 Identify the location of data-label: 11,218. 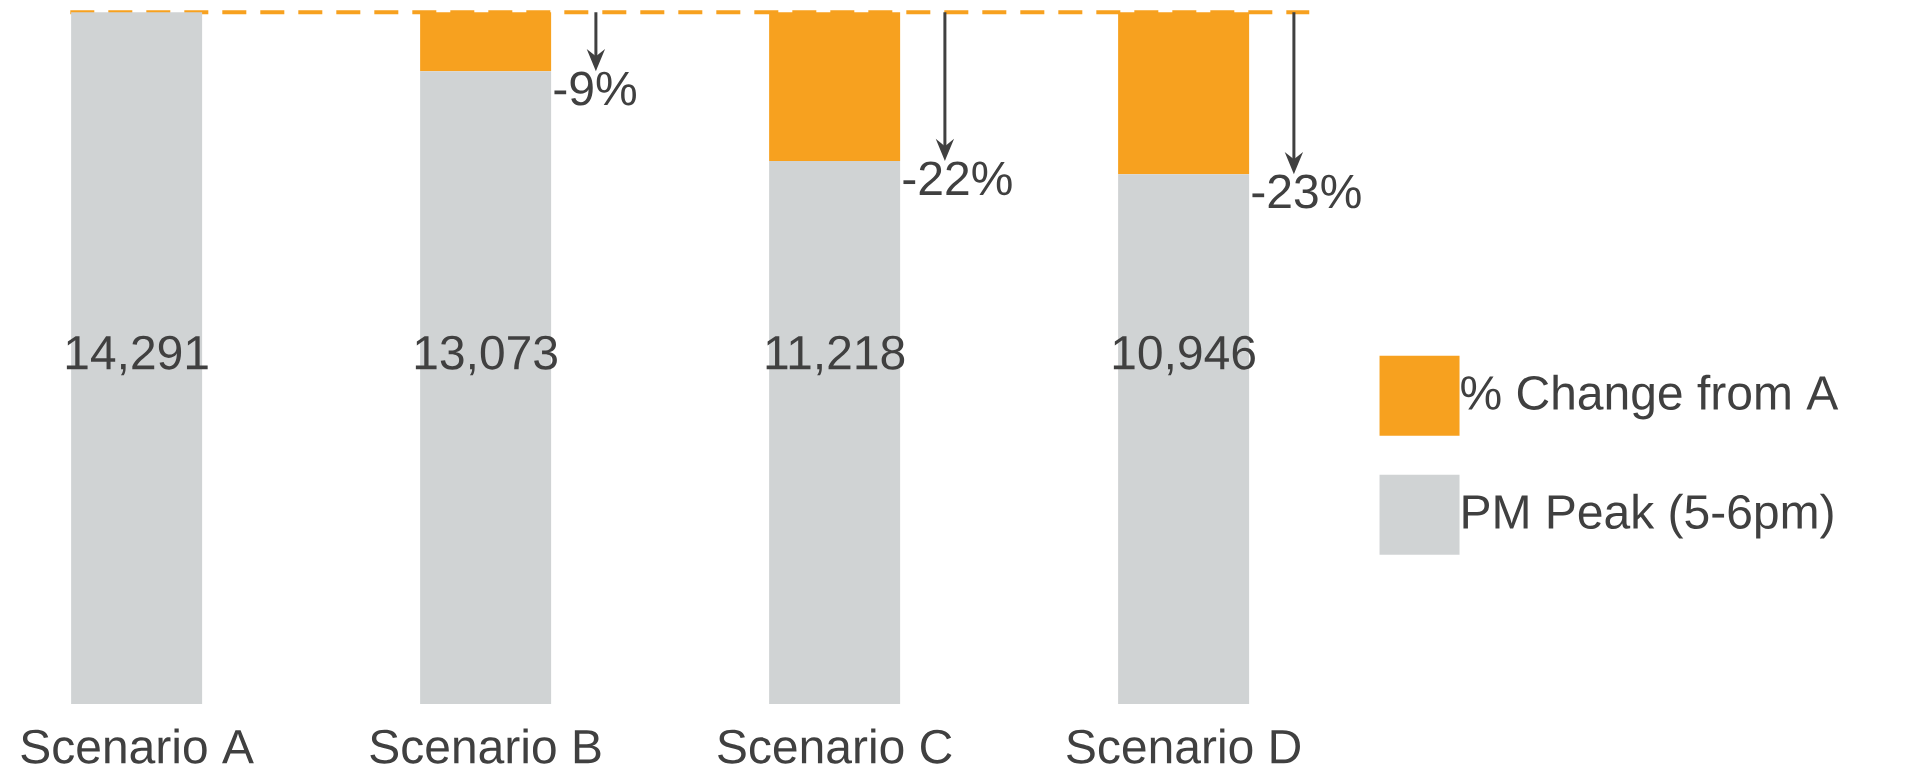
(835, 355).